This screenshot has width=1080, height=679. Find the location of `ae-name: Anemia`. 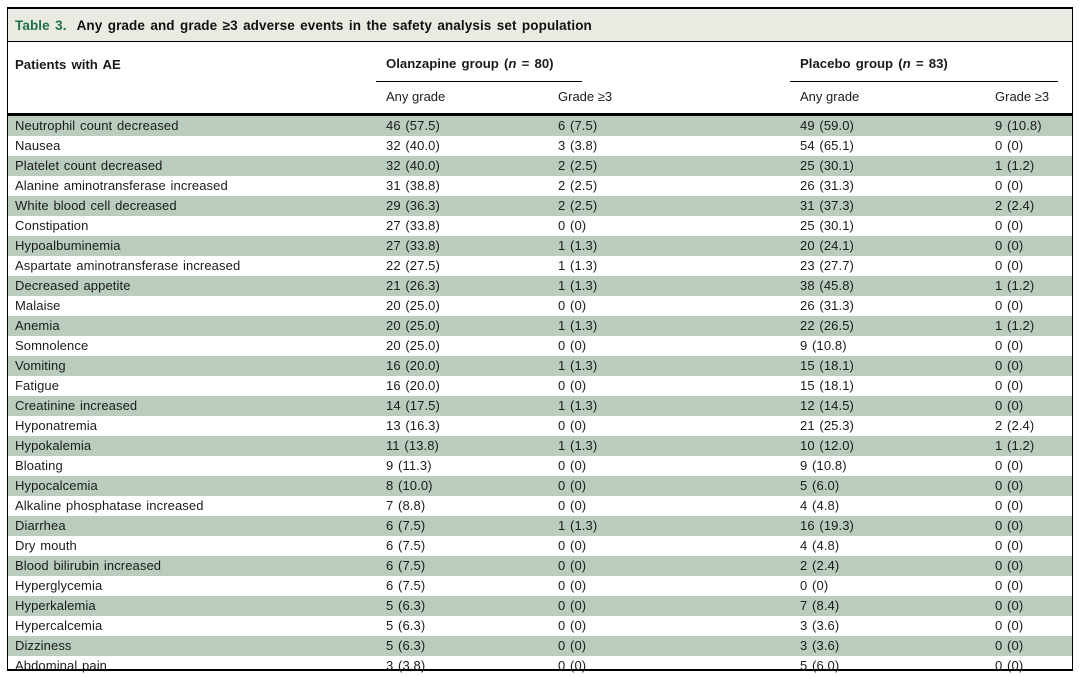

ae-name: Anemia is located at coordinates (37, 325).